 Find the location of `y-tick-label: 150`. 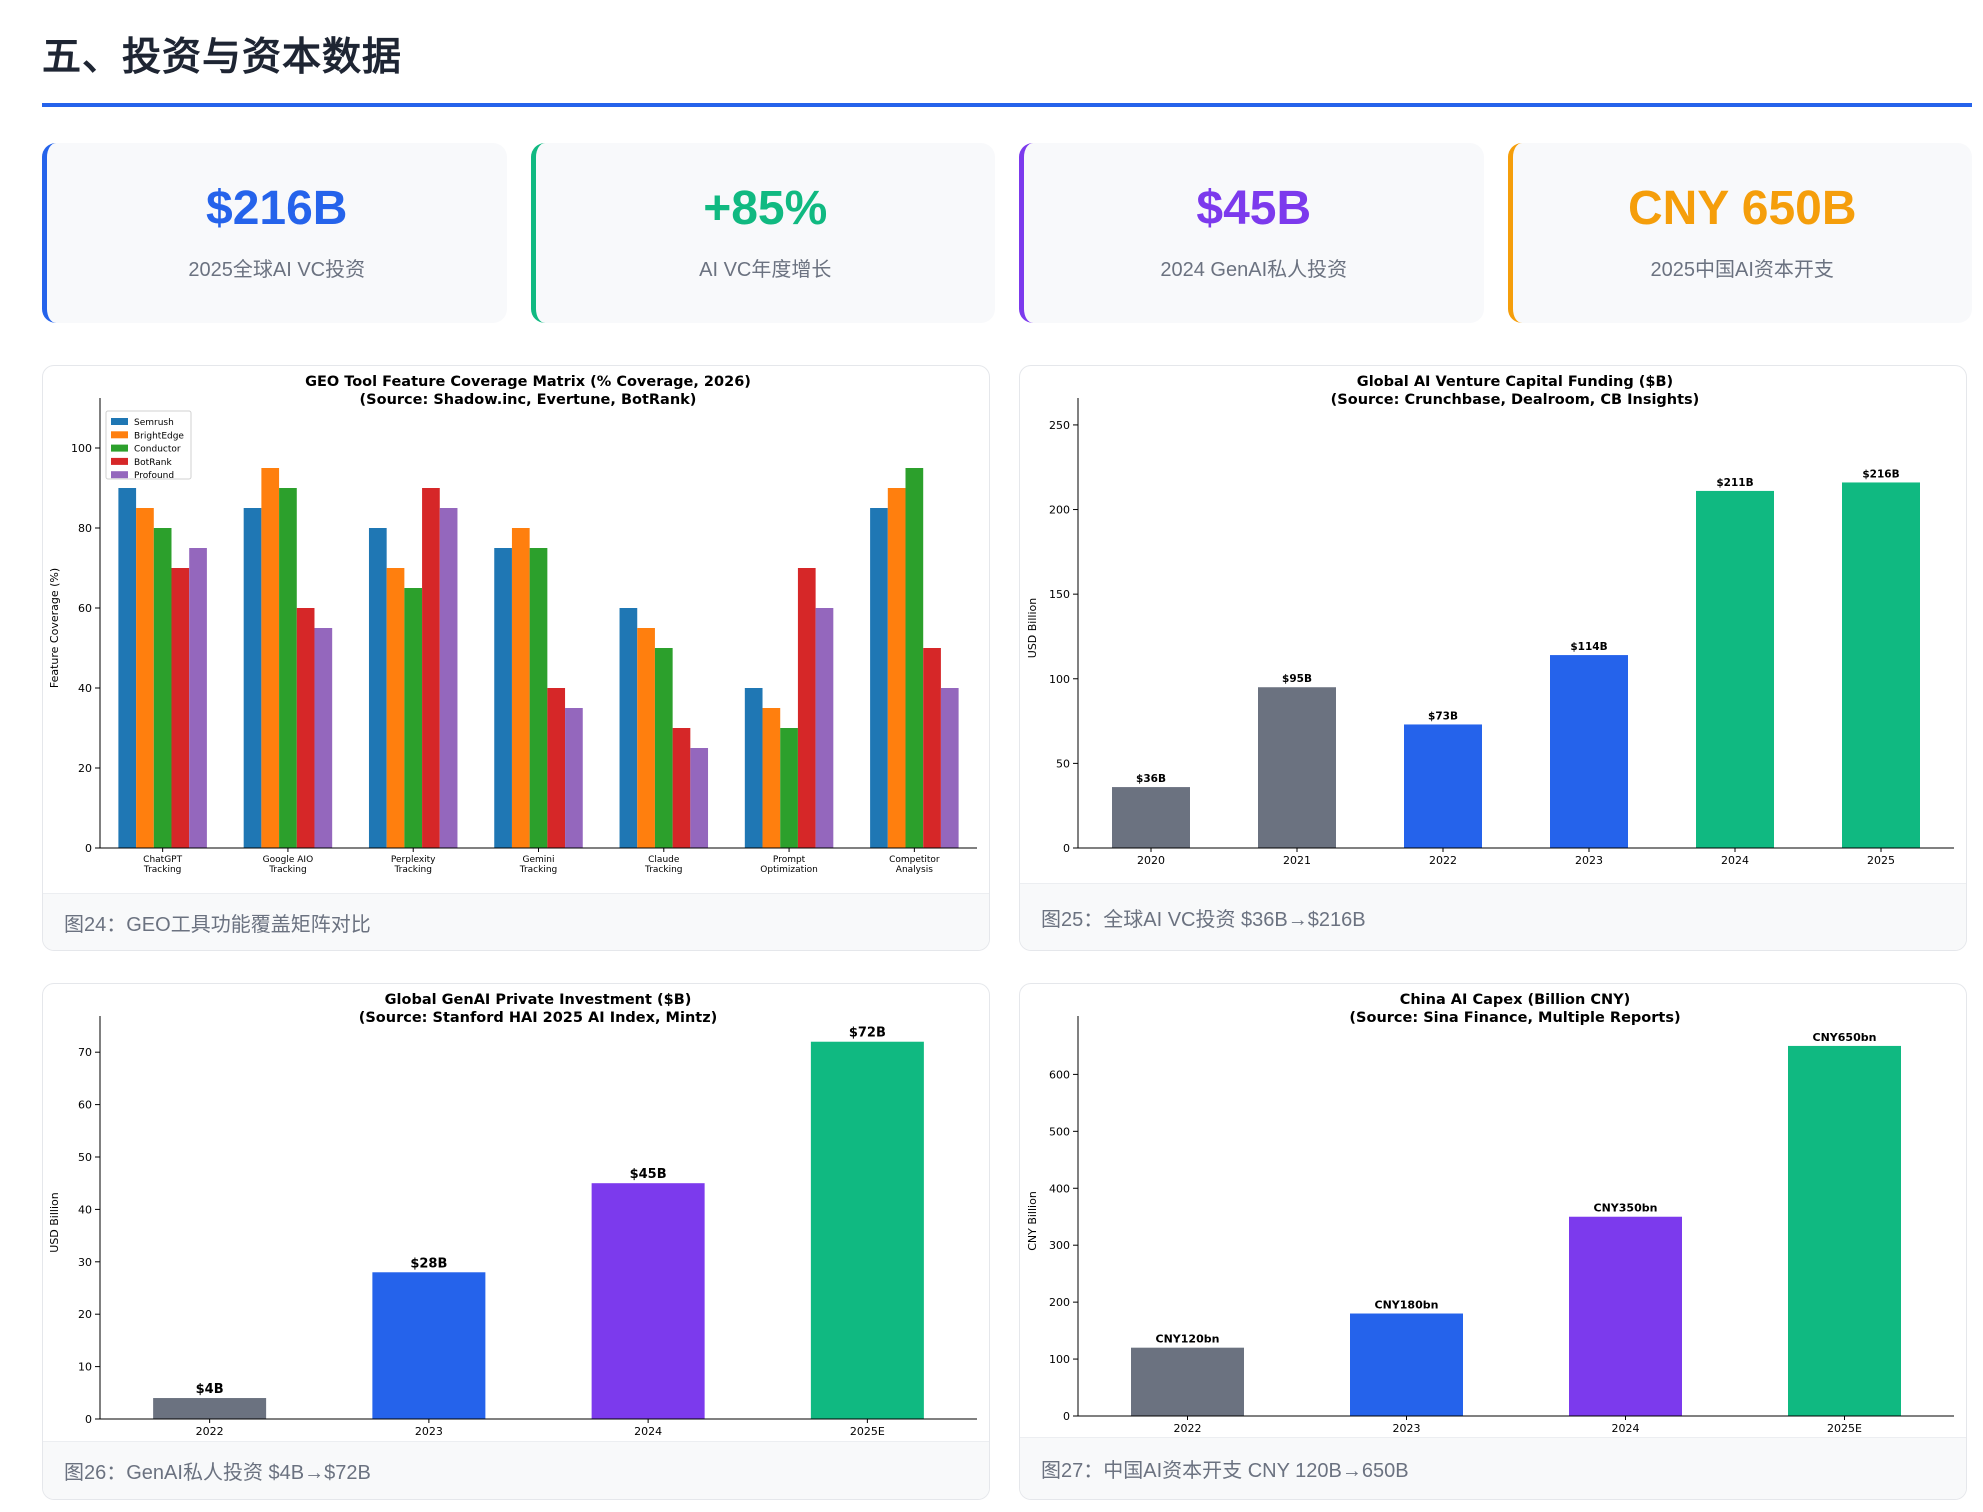

y-tick-label: 150 is located at coordinates (1059, 594).